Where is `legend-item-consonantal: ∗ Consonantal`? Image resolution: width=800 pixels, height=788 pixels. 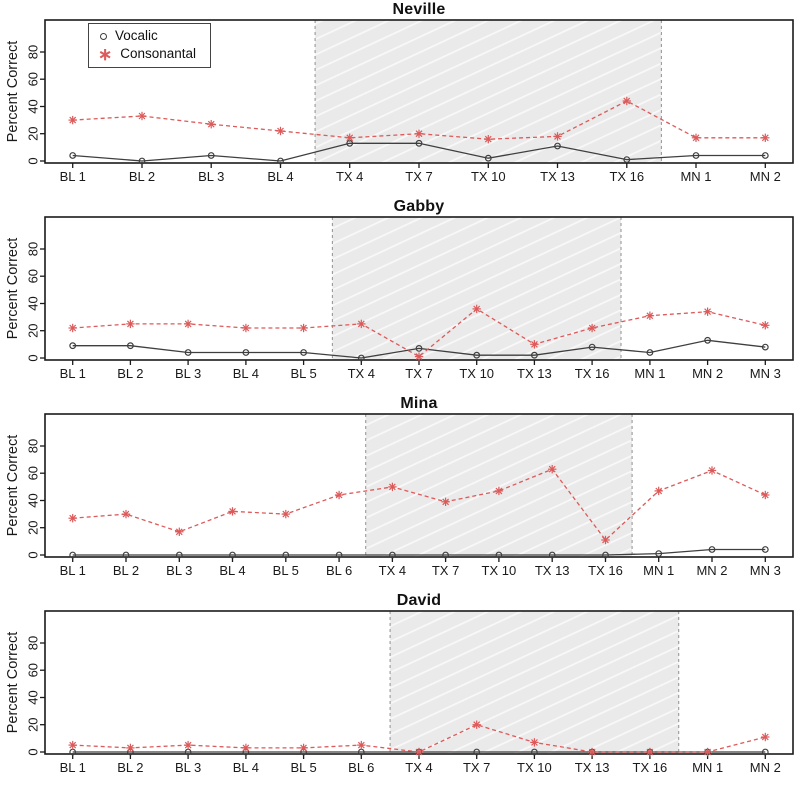 legend-item-consonantal: ∗ Consonantal is located at coordinates (147, 54).